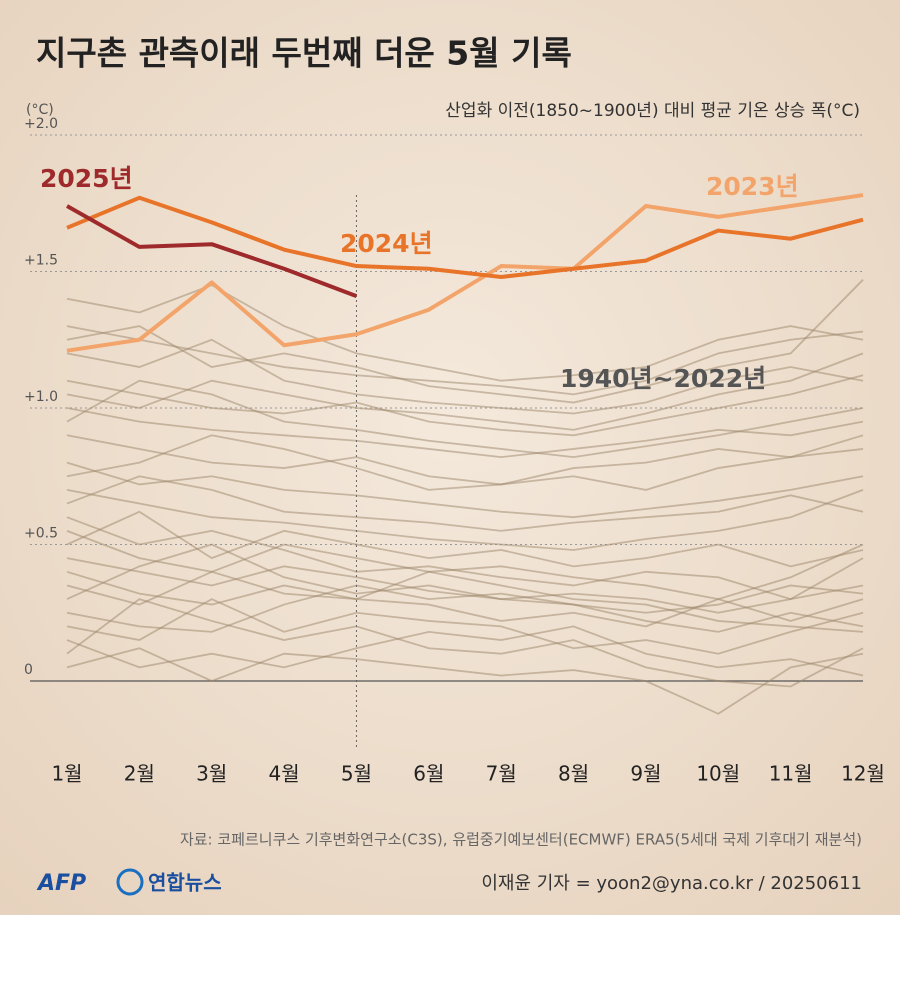  What do you see at coordinates (86, 178) in the screenshot?
I see `series-label: 2025년` at bounding box center [86, 178].